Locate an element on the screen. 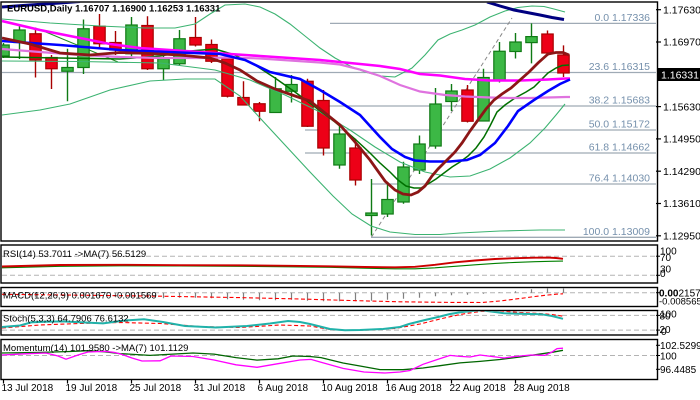 This screenshot has height=400, width=700. svg-text: 25 Jul 2018 is located at coordinates (156, 388).